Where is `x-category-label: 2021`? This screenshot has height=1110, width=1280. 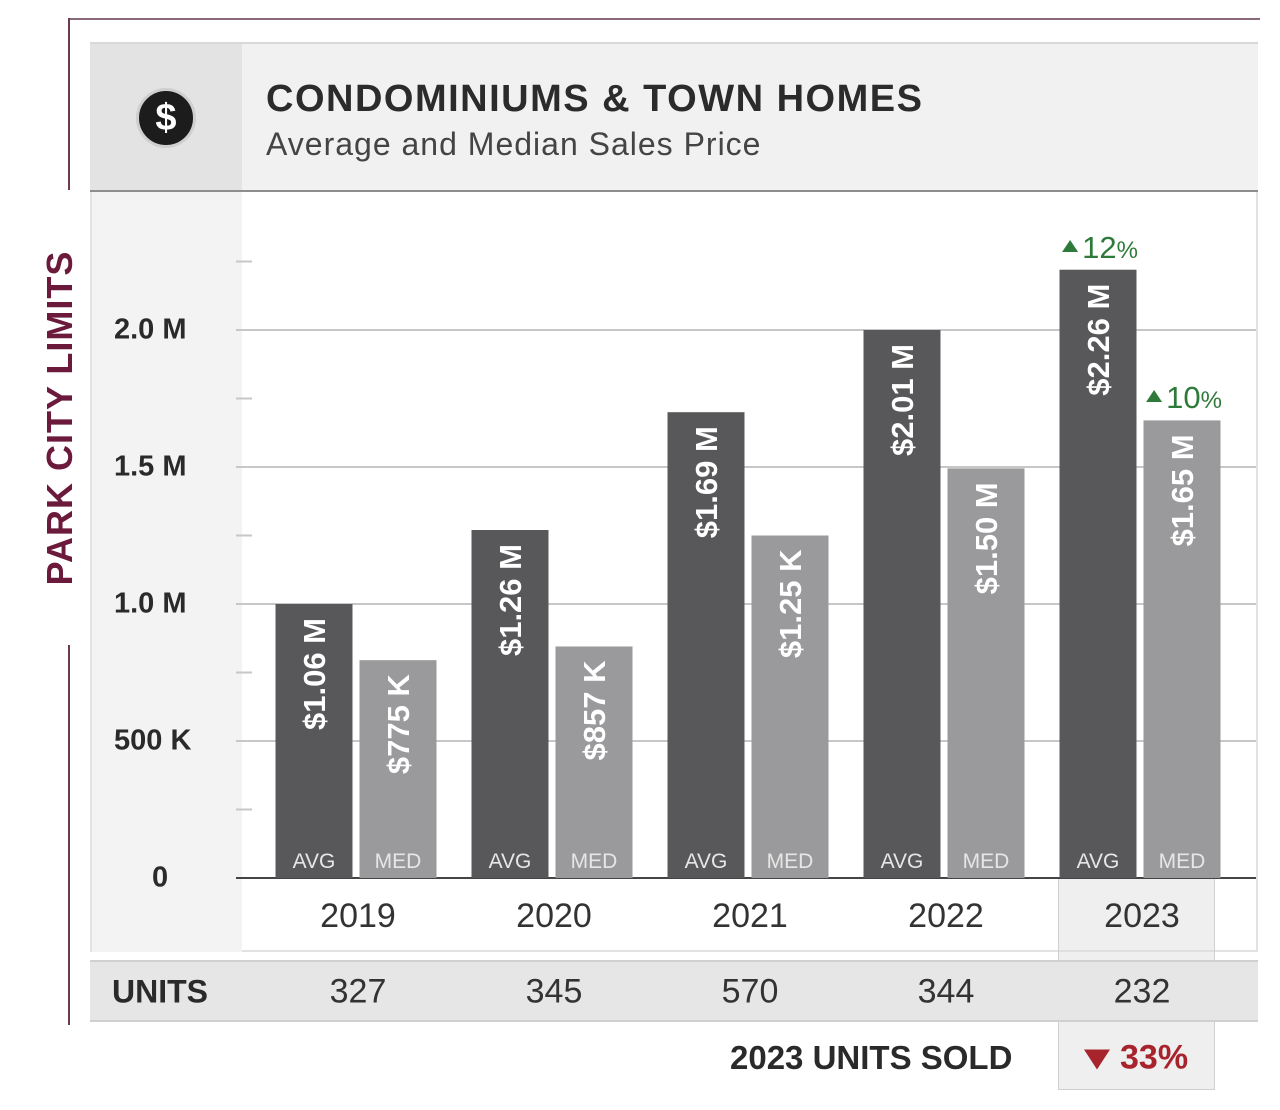 x-category-label: 2021 is located at coordinates (750, 916).